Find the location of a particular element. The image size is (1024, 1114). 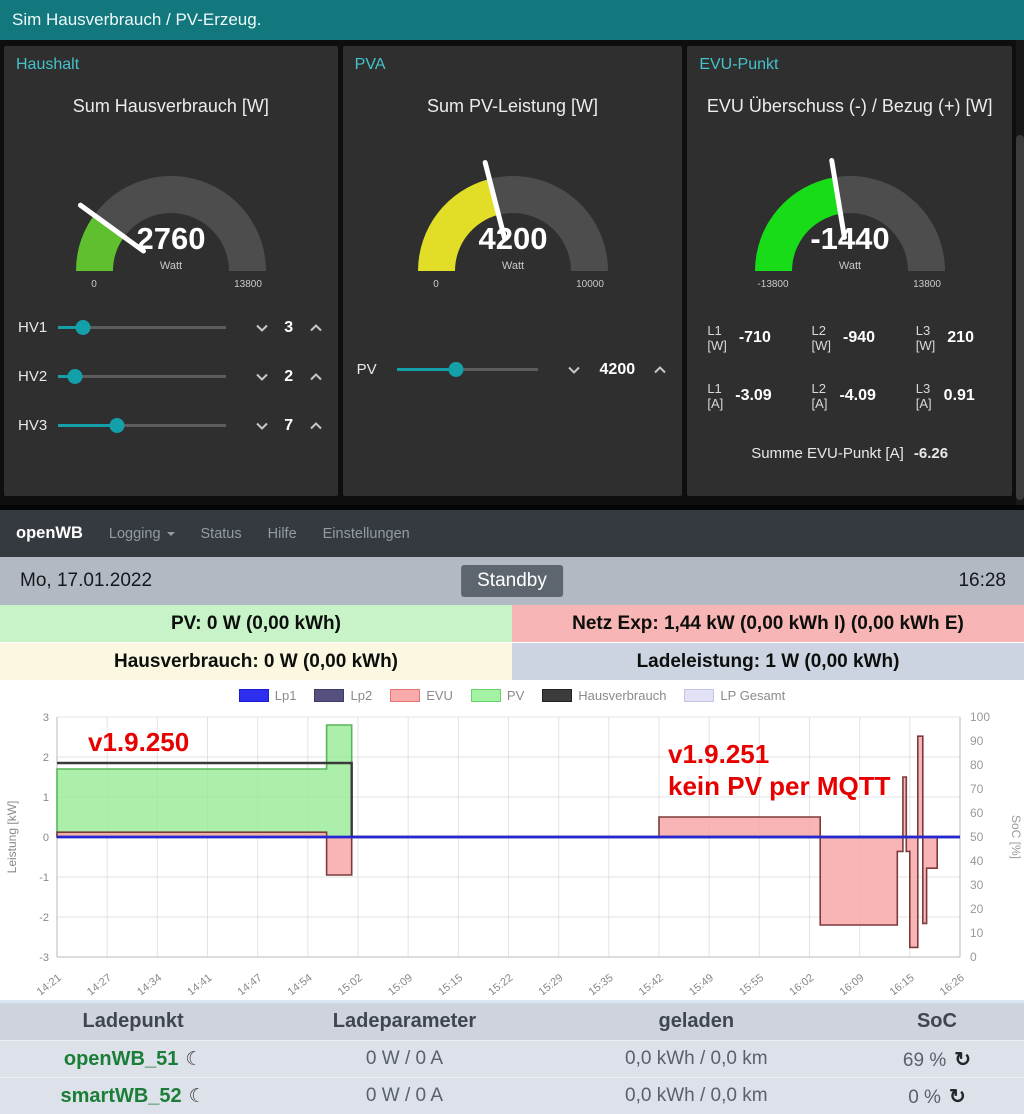

date-label: Mo, 17.01.2022 is located at coordinates (86, 581).